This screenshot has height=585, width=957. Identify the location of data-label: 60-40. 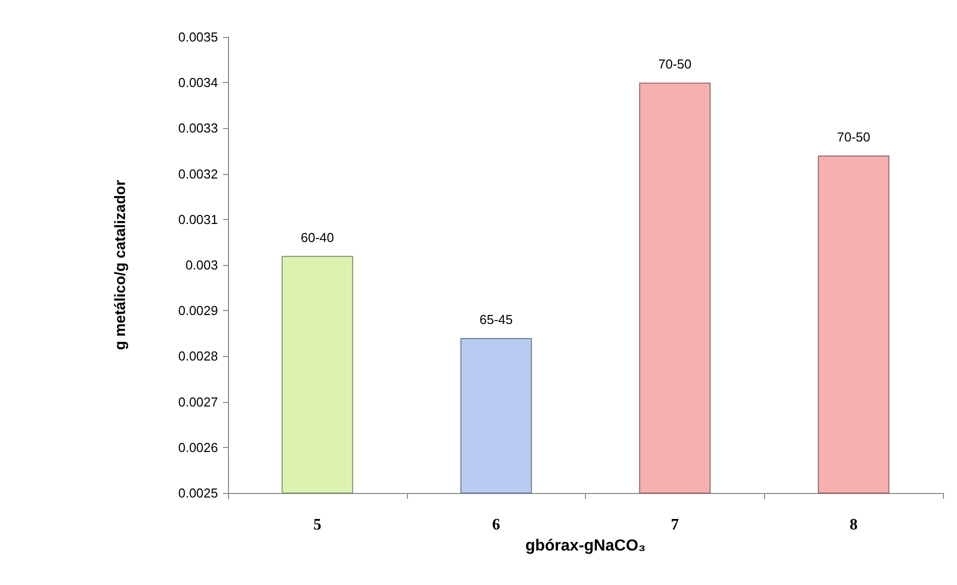
(317, 237).